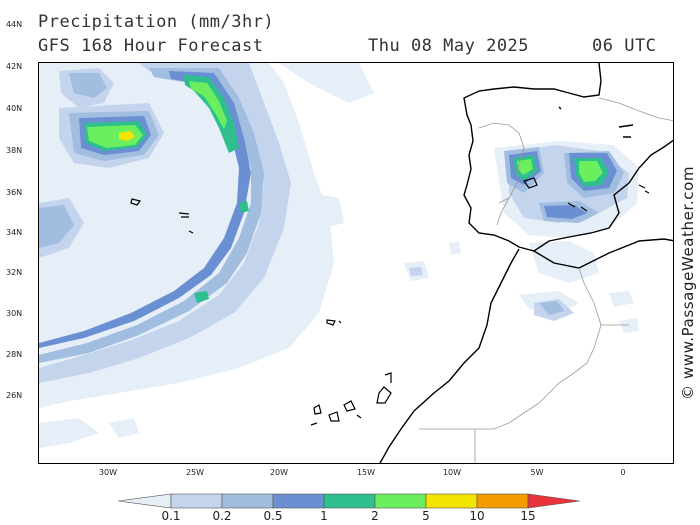 This screenshot has width=700, height=525. What do you see at coordinates (528, 516) in the screenshot?
I see `colorbar-label: 15` at bounding box center [528, 516].